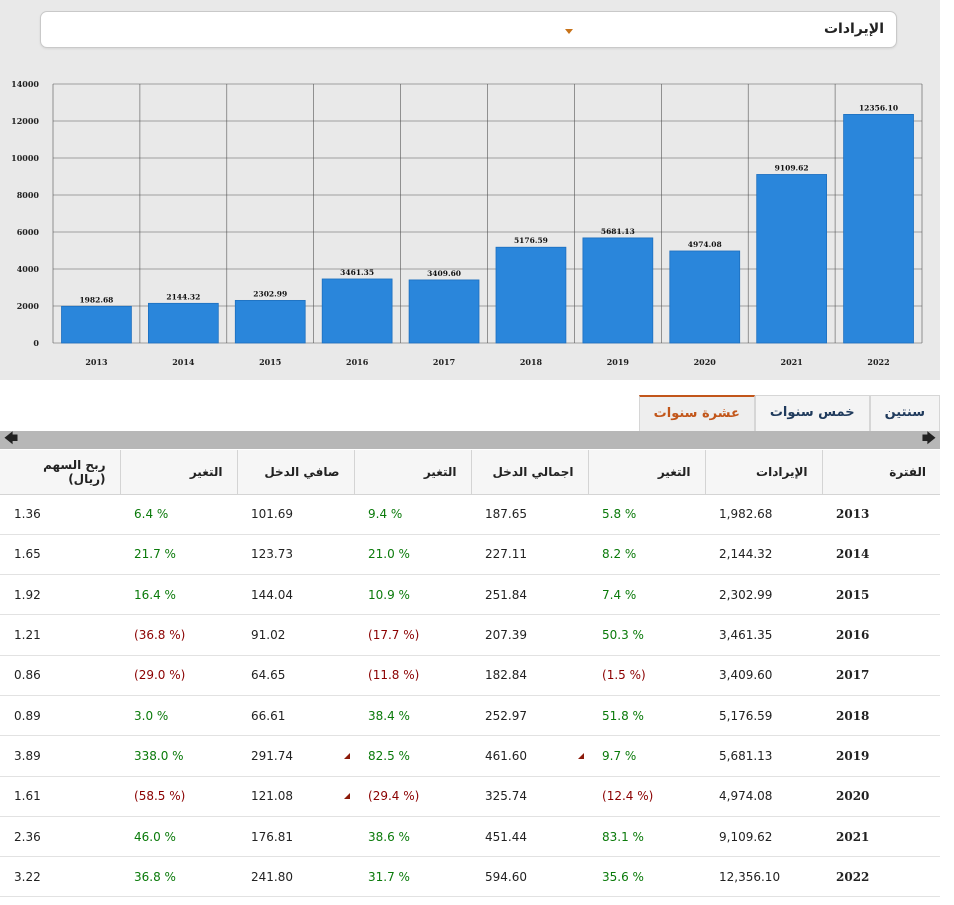  What do you see at coordinates (746, 514) in the screenshot?
I see `revenue-cell-text: 1,982.68` at bounding box center [746, 514].